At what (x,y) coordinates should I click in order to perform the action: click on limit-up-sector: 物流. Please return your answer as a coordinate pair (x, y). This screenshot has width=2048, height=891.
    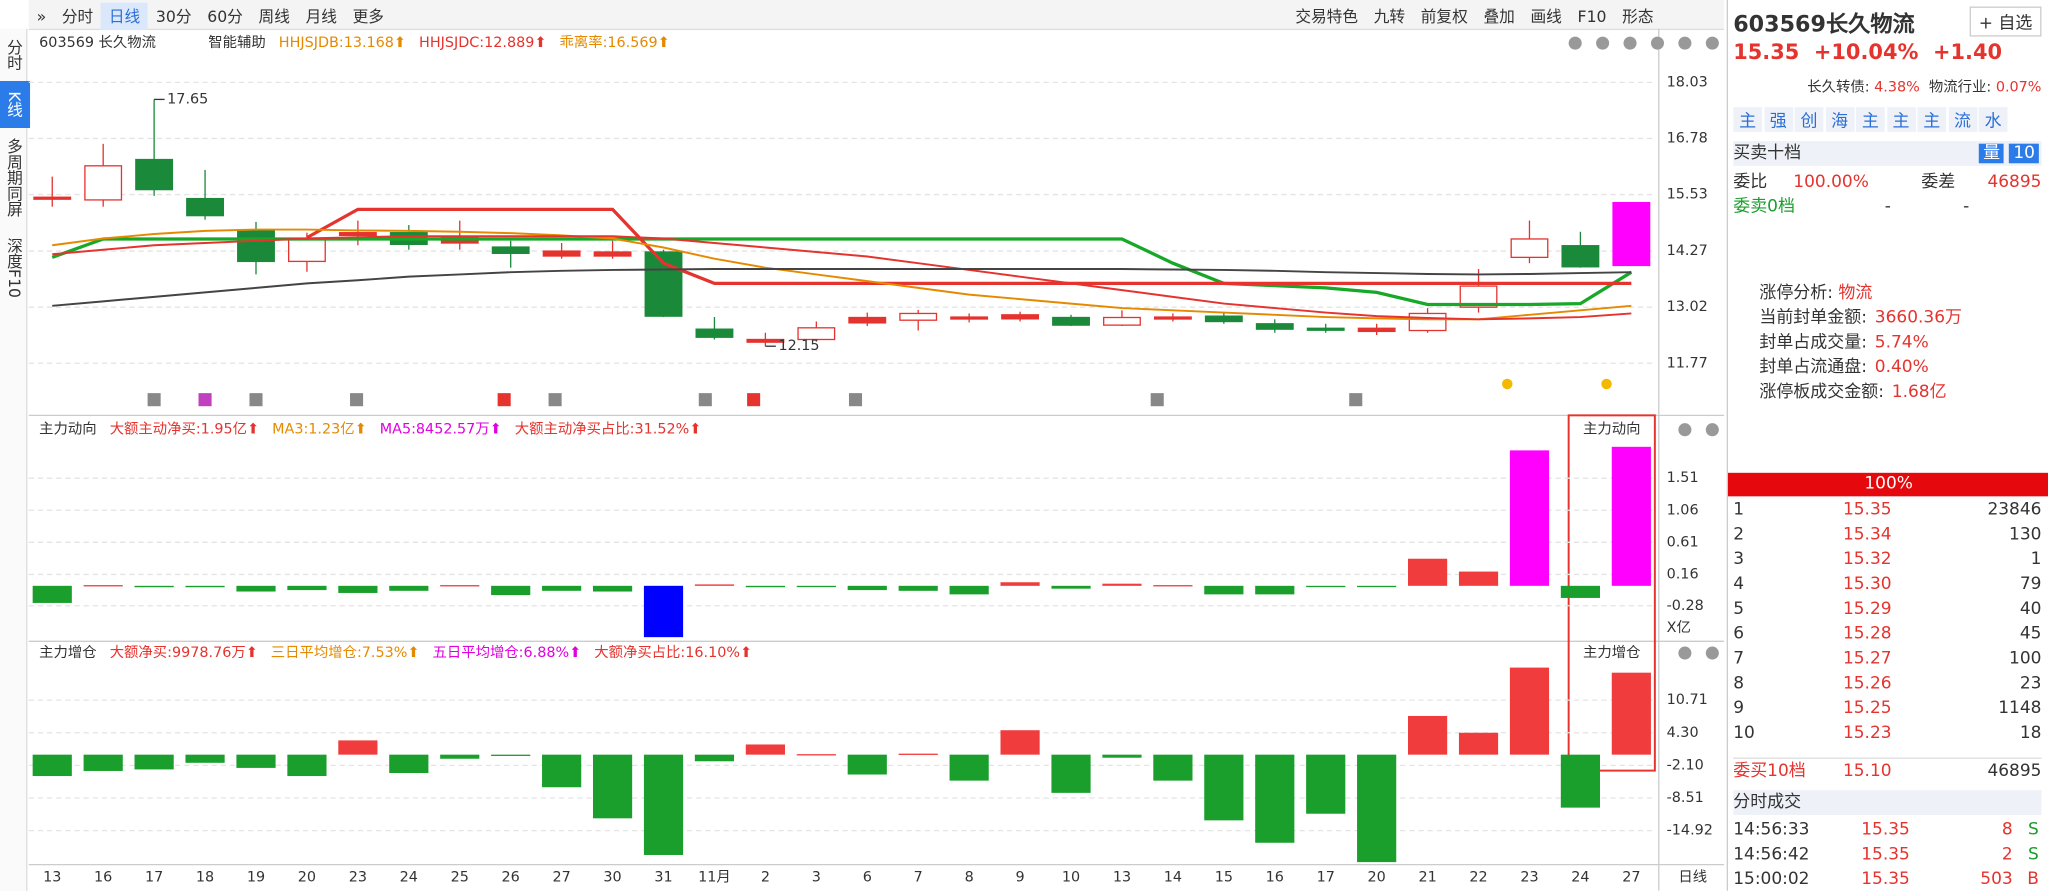
    Looking at the image, I should click on (1855, 293).